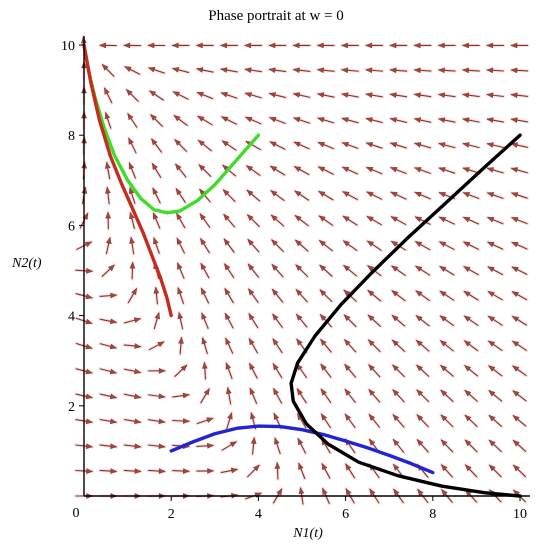 This screenshot has width=550, height=551. What do you see at coordinates (71, 407) in the screenshot?
I see `y-tick-label: 2` at bounding box center [71, 407].